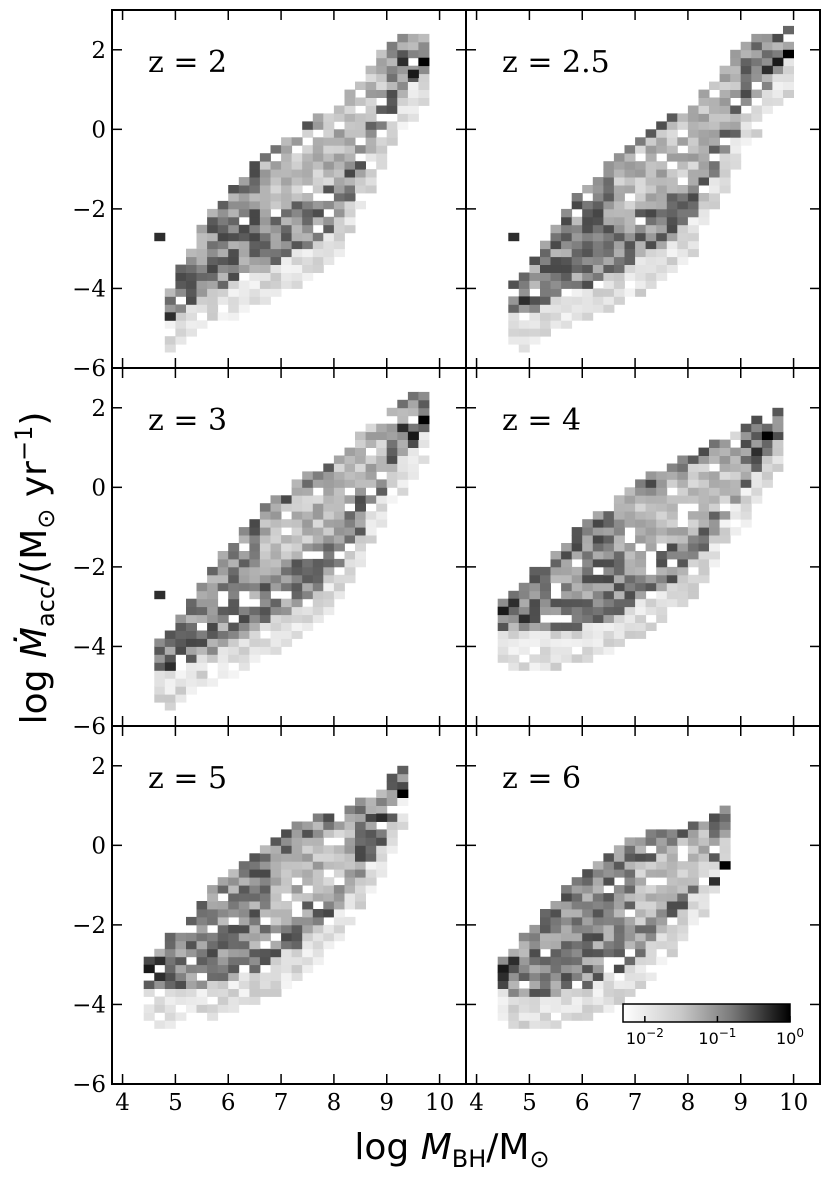 The width and height of the screenshot is (831, 1177). I want to click on y-tick-label: 2, so click(98, 51).